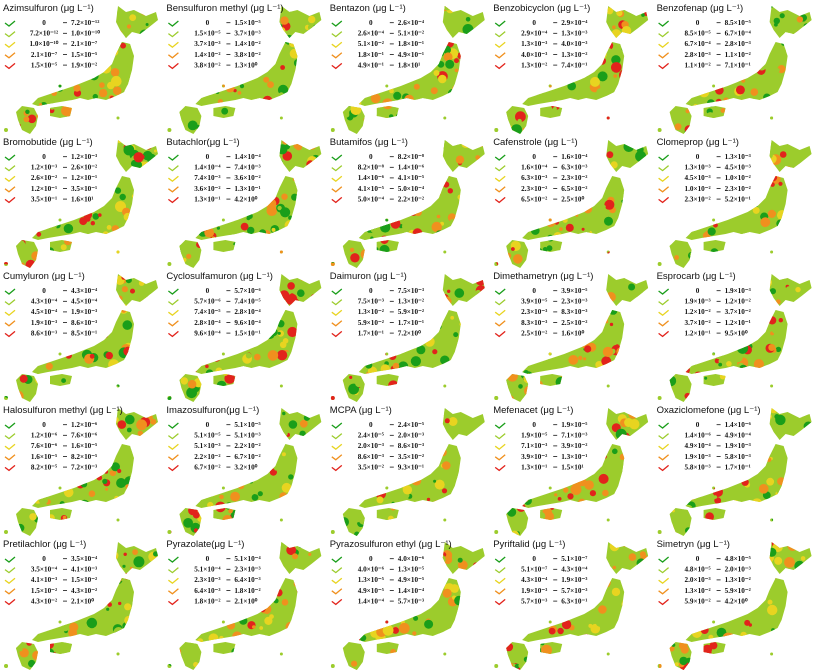 The height and width of the screenshot is (670, 817). I want to click on legend-from: 7.5×10⁻³, so click(371, 302).